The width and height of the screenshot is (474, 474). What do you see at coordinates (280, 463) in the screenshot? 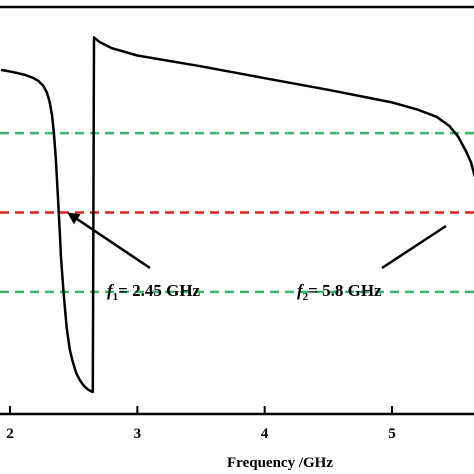
I see `x-axis-title: Frequency /GHz` at bounding box center [280, 463].